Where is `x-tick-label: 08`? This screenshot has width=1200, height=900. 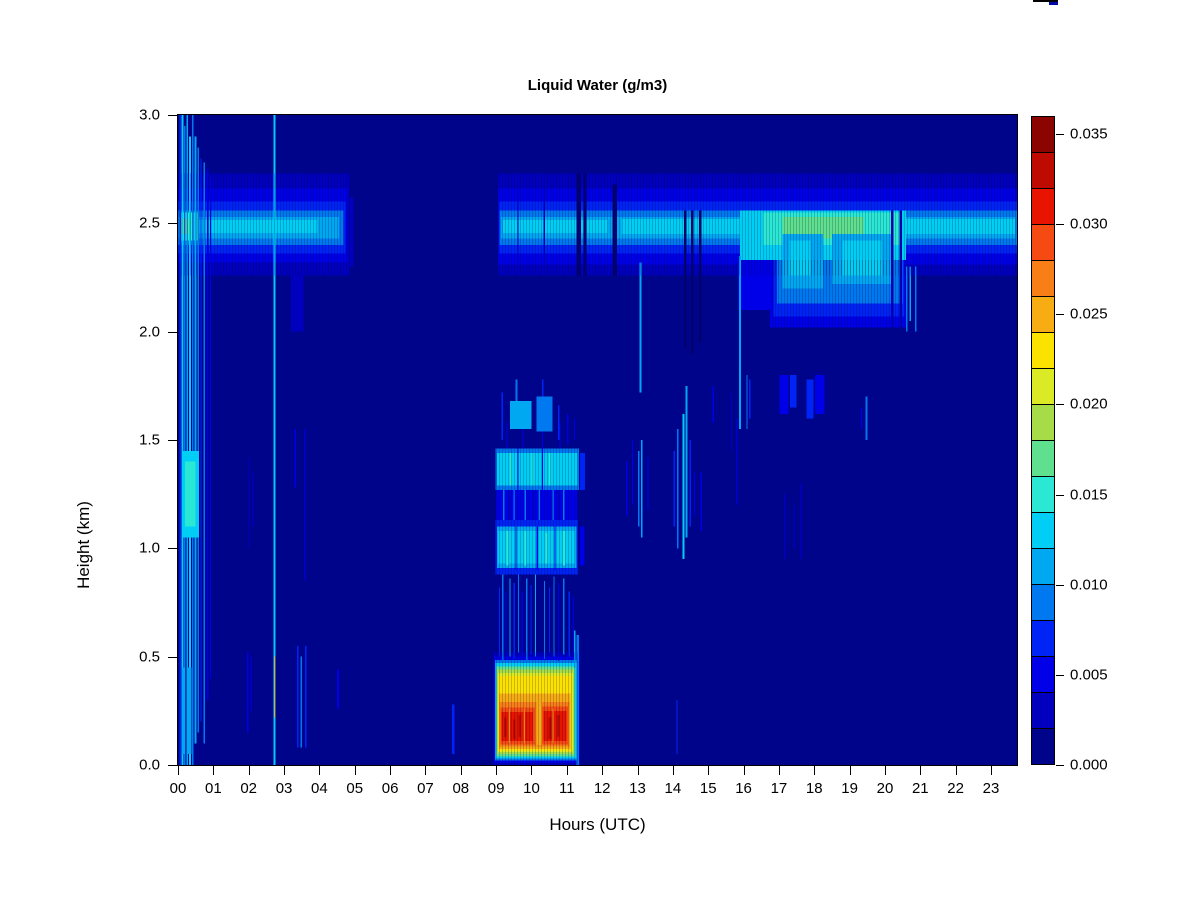 x-tick-label: 08 is located at coordinates (461, 788).